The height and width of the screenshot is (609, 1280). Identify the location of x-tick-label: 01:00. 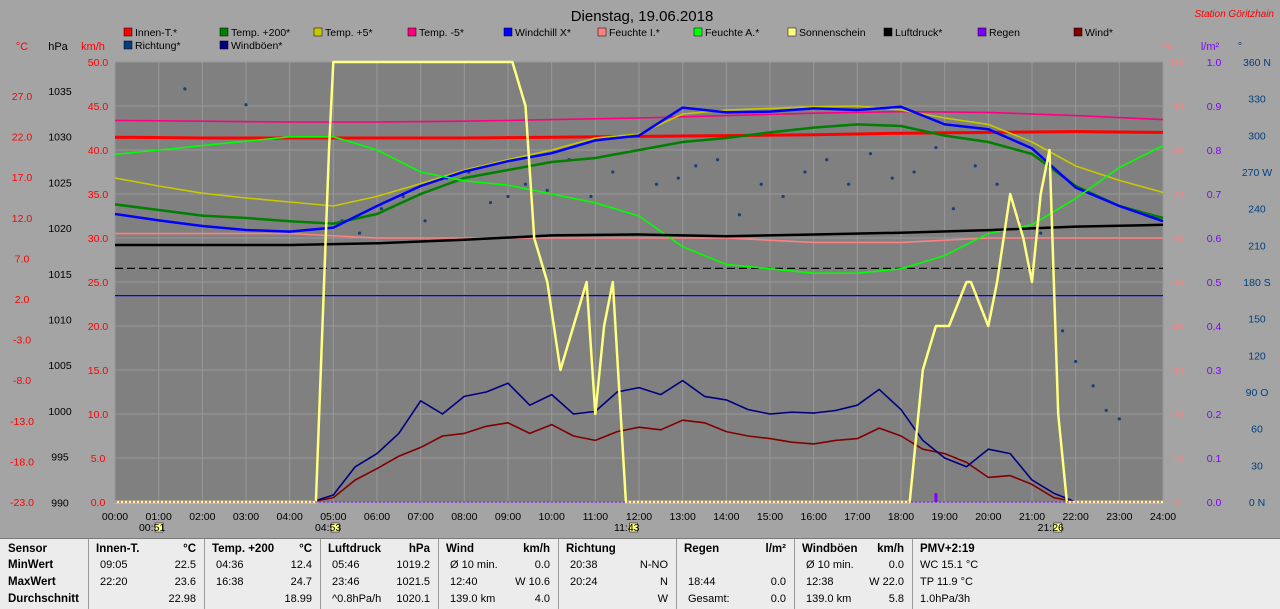
(159, 517).